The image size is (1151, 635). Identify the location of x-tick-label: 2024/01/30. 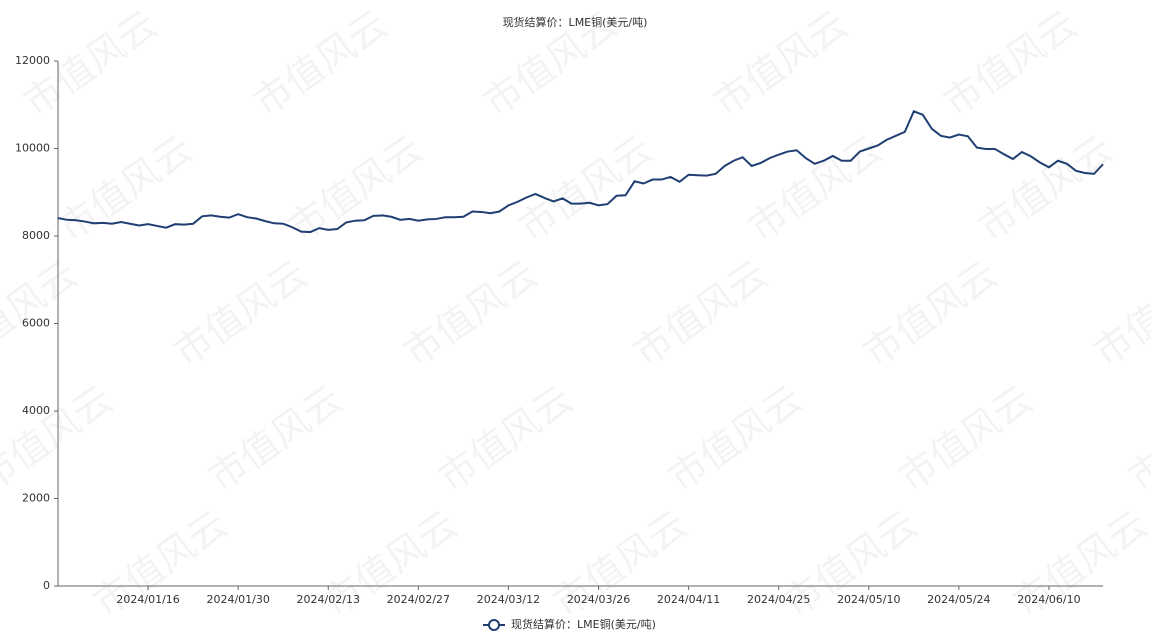
(237, 599).